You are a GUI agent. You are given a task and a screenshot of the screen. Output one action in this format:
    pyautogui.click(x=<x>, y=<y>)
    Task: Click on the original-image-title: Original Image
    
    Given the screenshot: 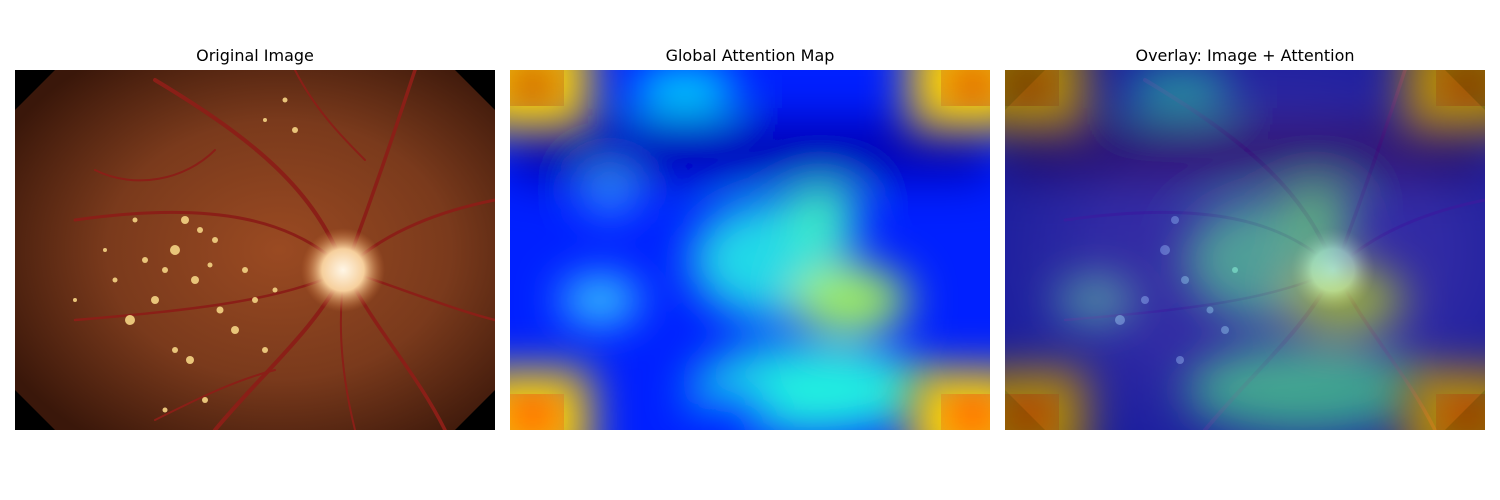 What is the action you would take?
    pyautogui.click(x=255, y=55)
    